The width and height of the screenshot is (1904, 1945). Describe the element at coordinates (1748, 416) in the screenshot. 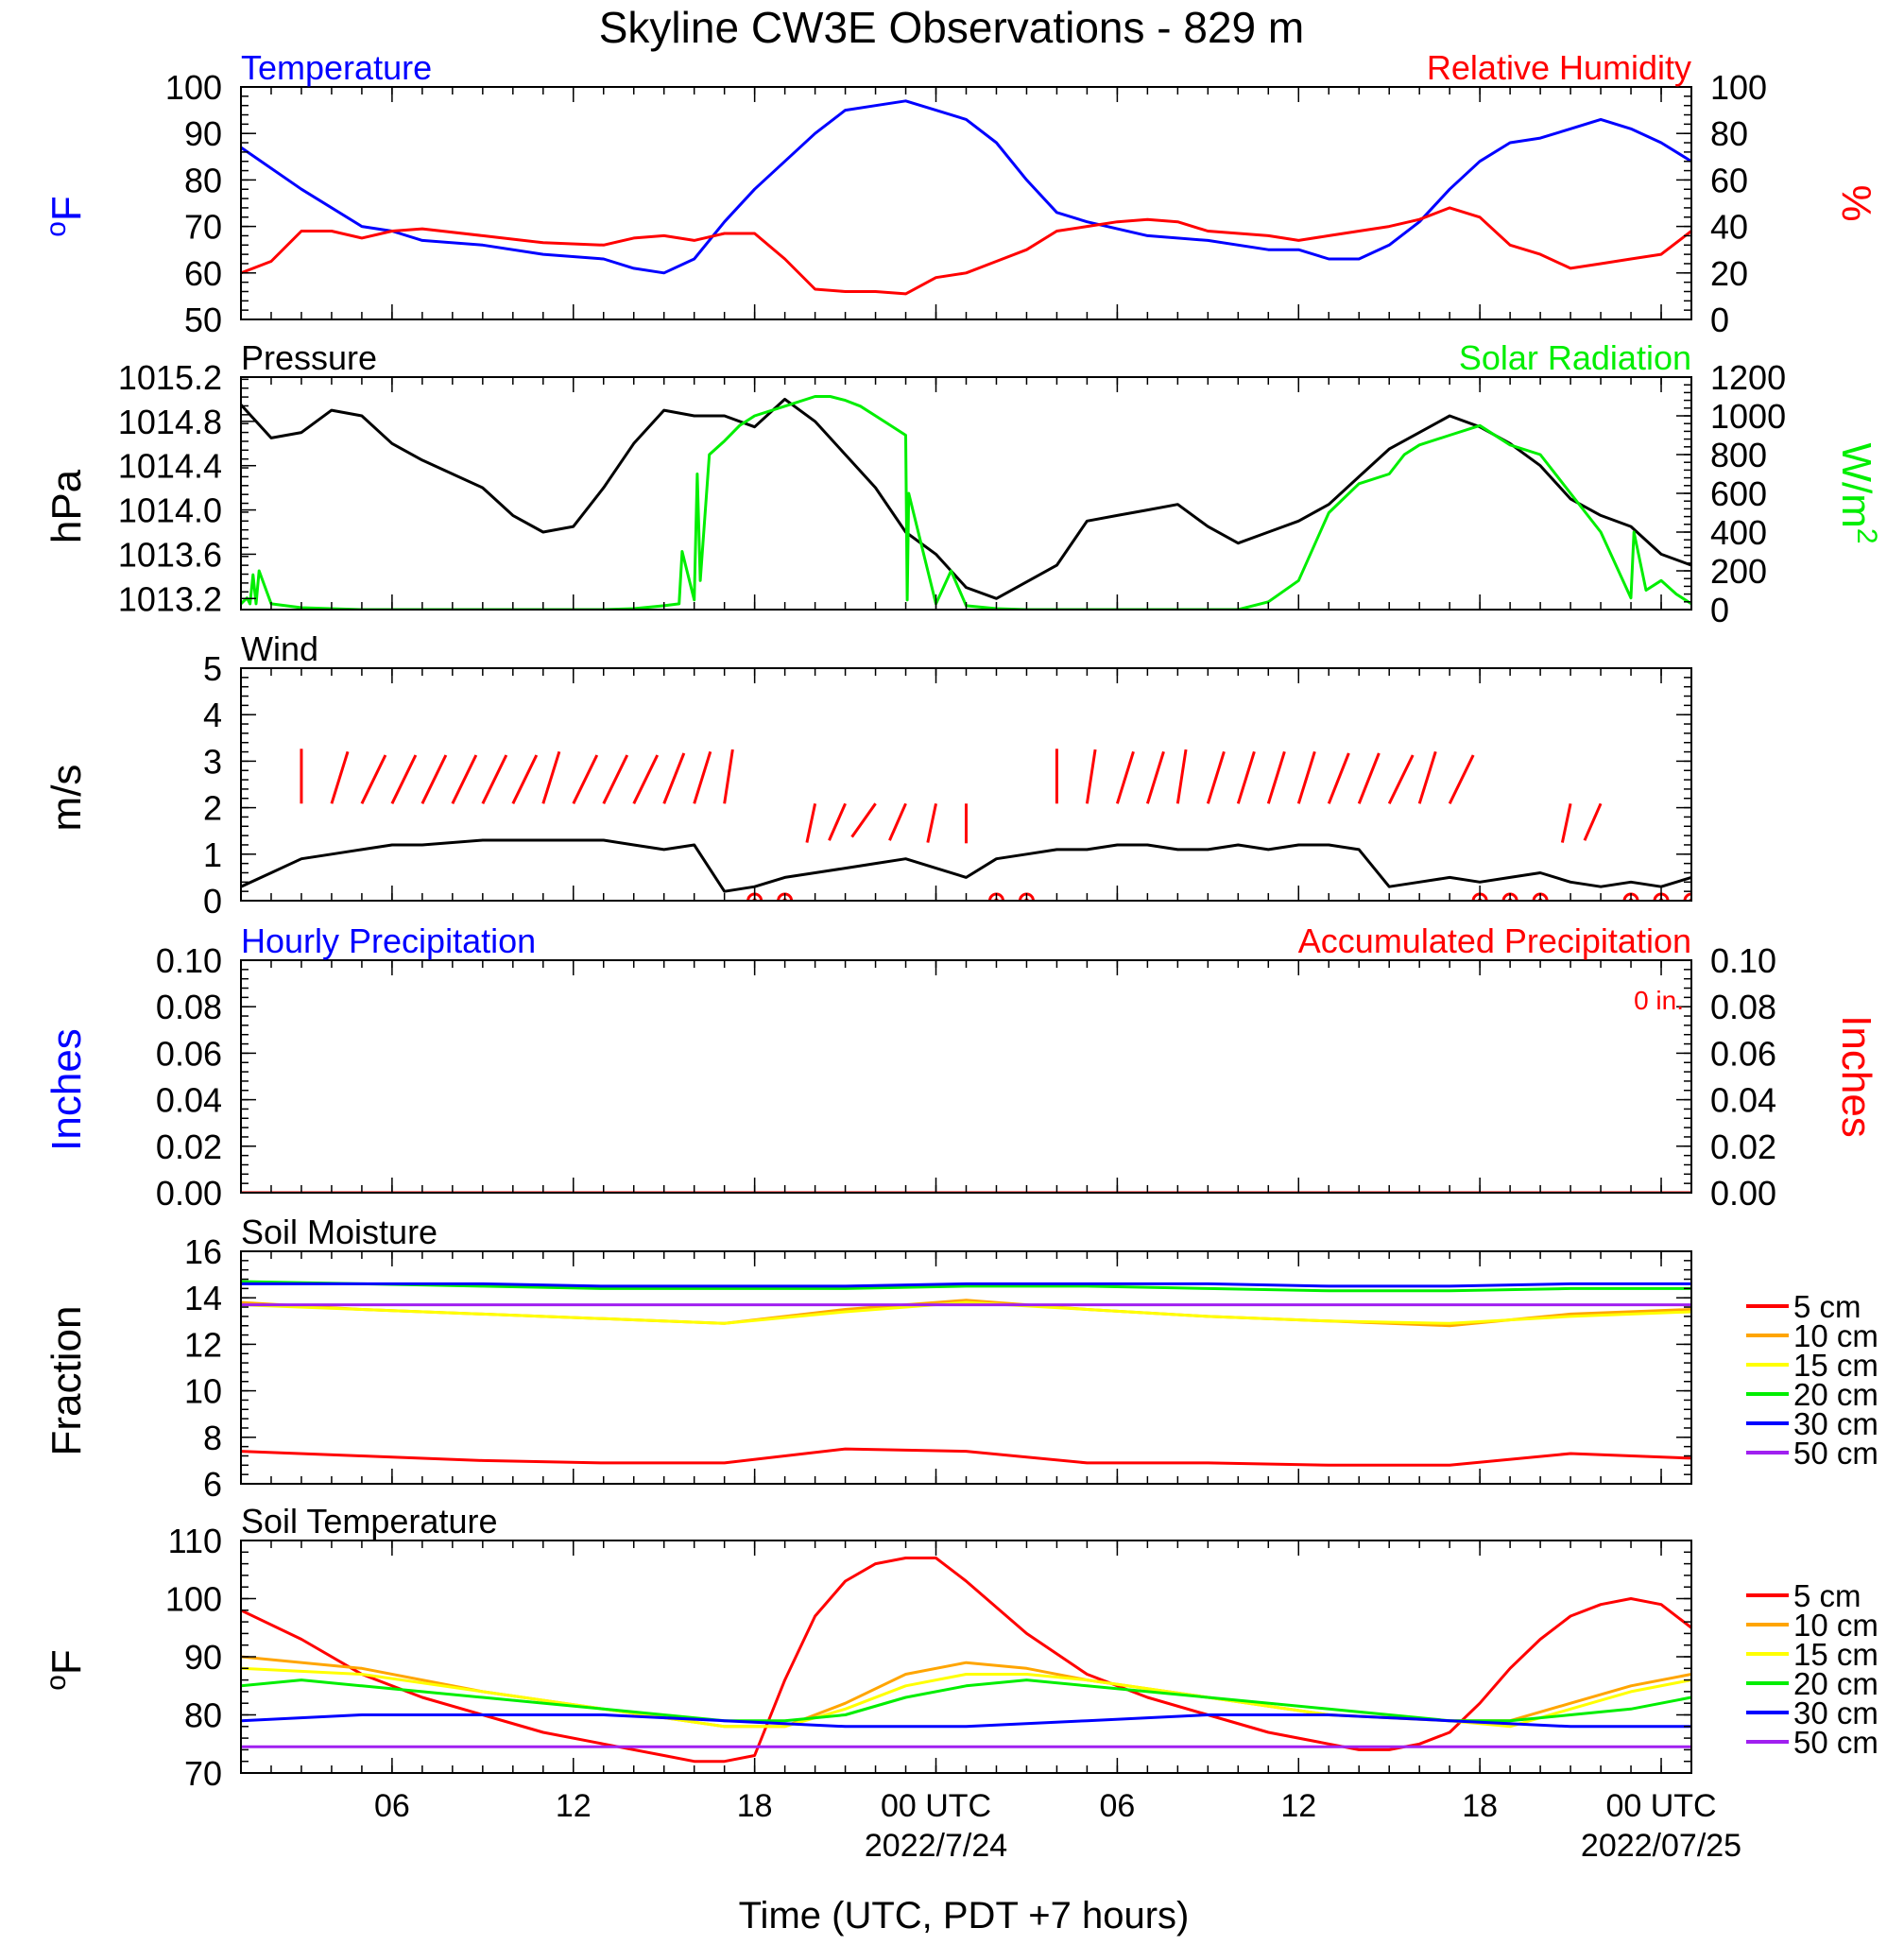

I see `right-tick-label: 1000` at that location.